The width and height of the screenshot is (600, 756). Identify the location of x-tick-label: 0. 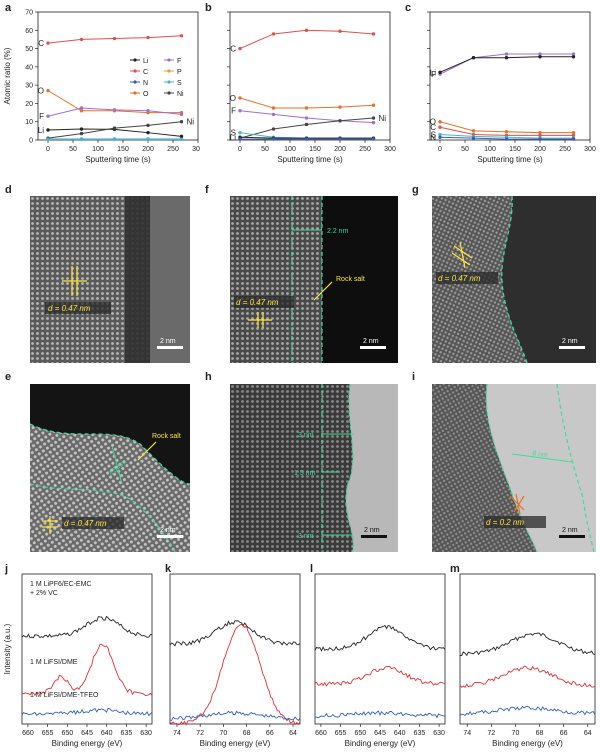
(440, 149).